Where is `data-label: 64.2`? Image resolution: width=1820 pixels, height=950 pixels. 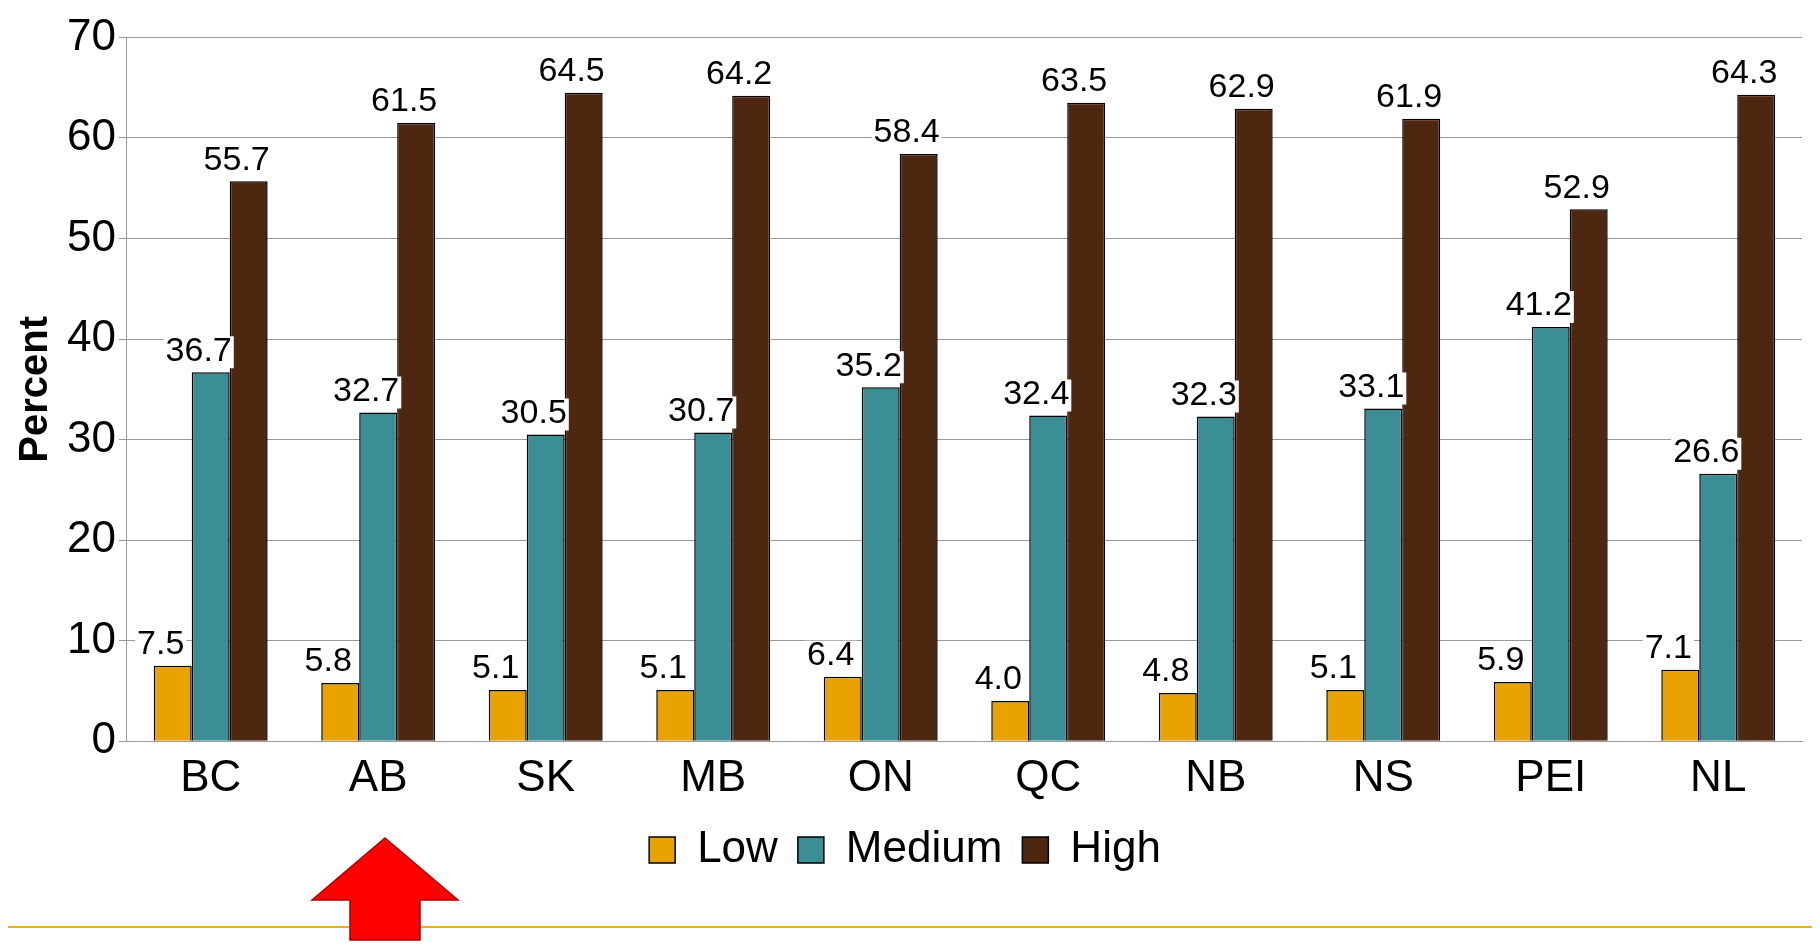 data-label: 64.2 is located at coordinates (739, 72).